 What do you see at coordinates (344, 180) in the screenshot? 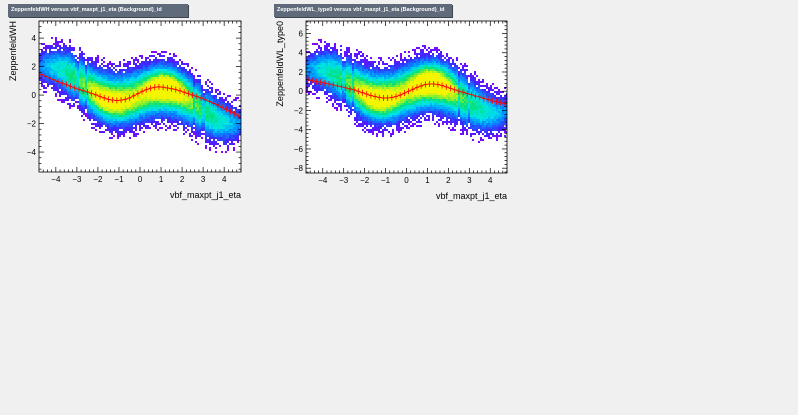
I see `x-tick-label: −3` at bounding box center [344, 180].